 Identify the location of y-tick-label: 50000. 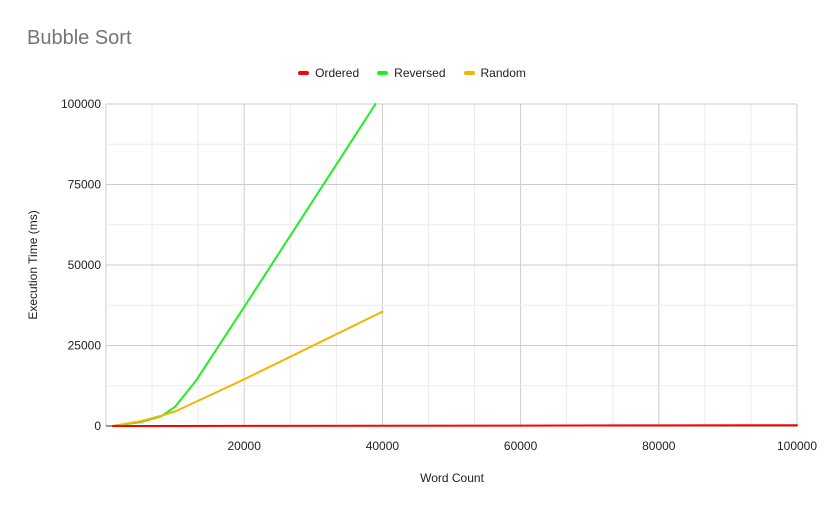
(85, 265).